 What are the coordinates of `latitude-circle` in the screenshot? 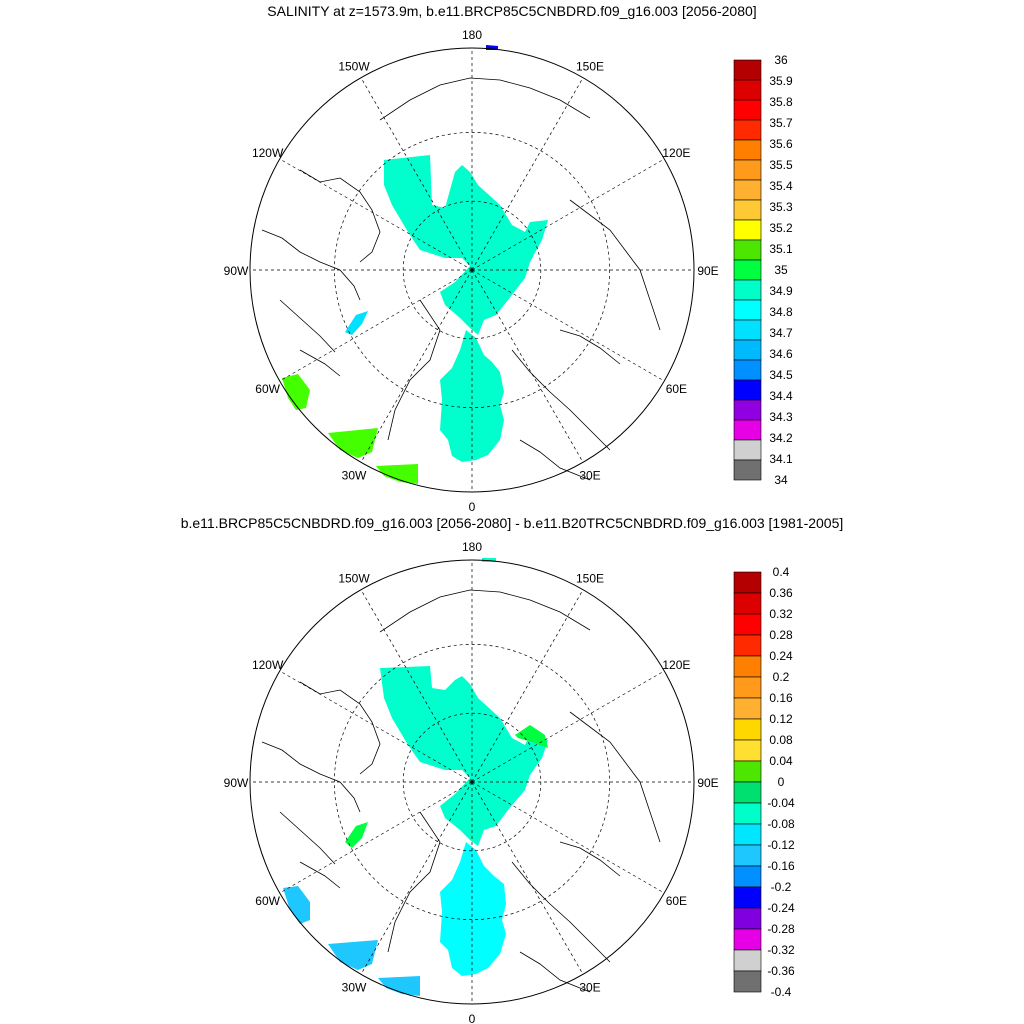 It's located at (472, 270).